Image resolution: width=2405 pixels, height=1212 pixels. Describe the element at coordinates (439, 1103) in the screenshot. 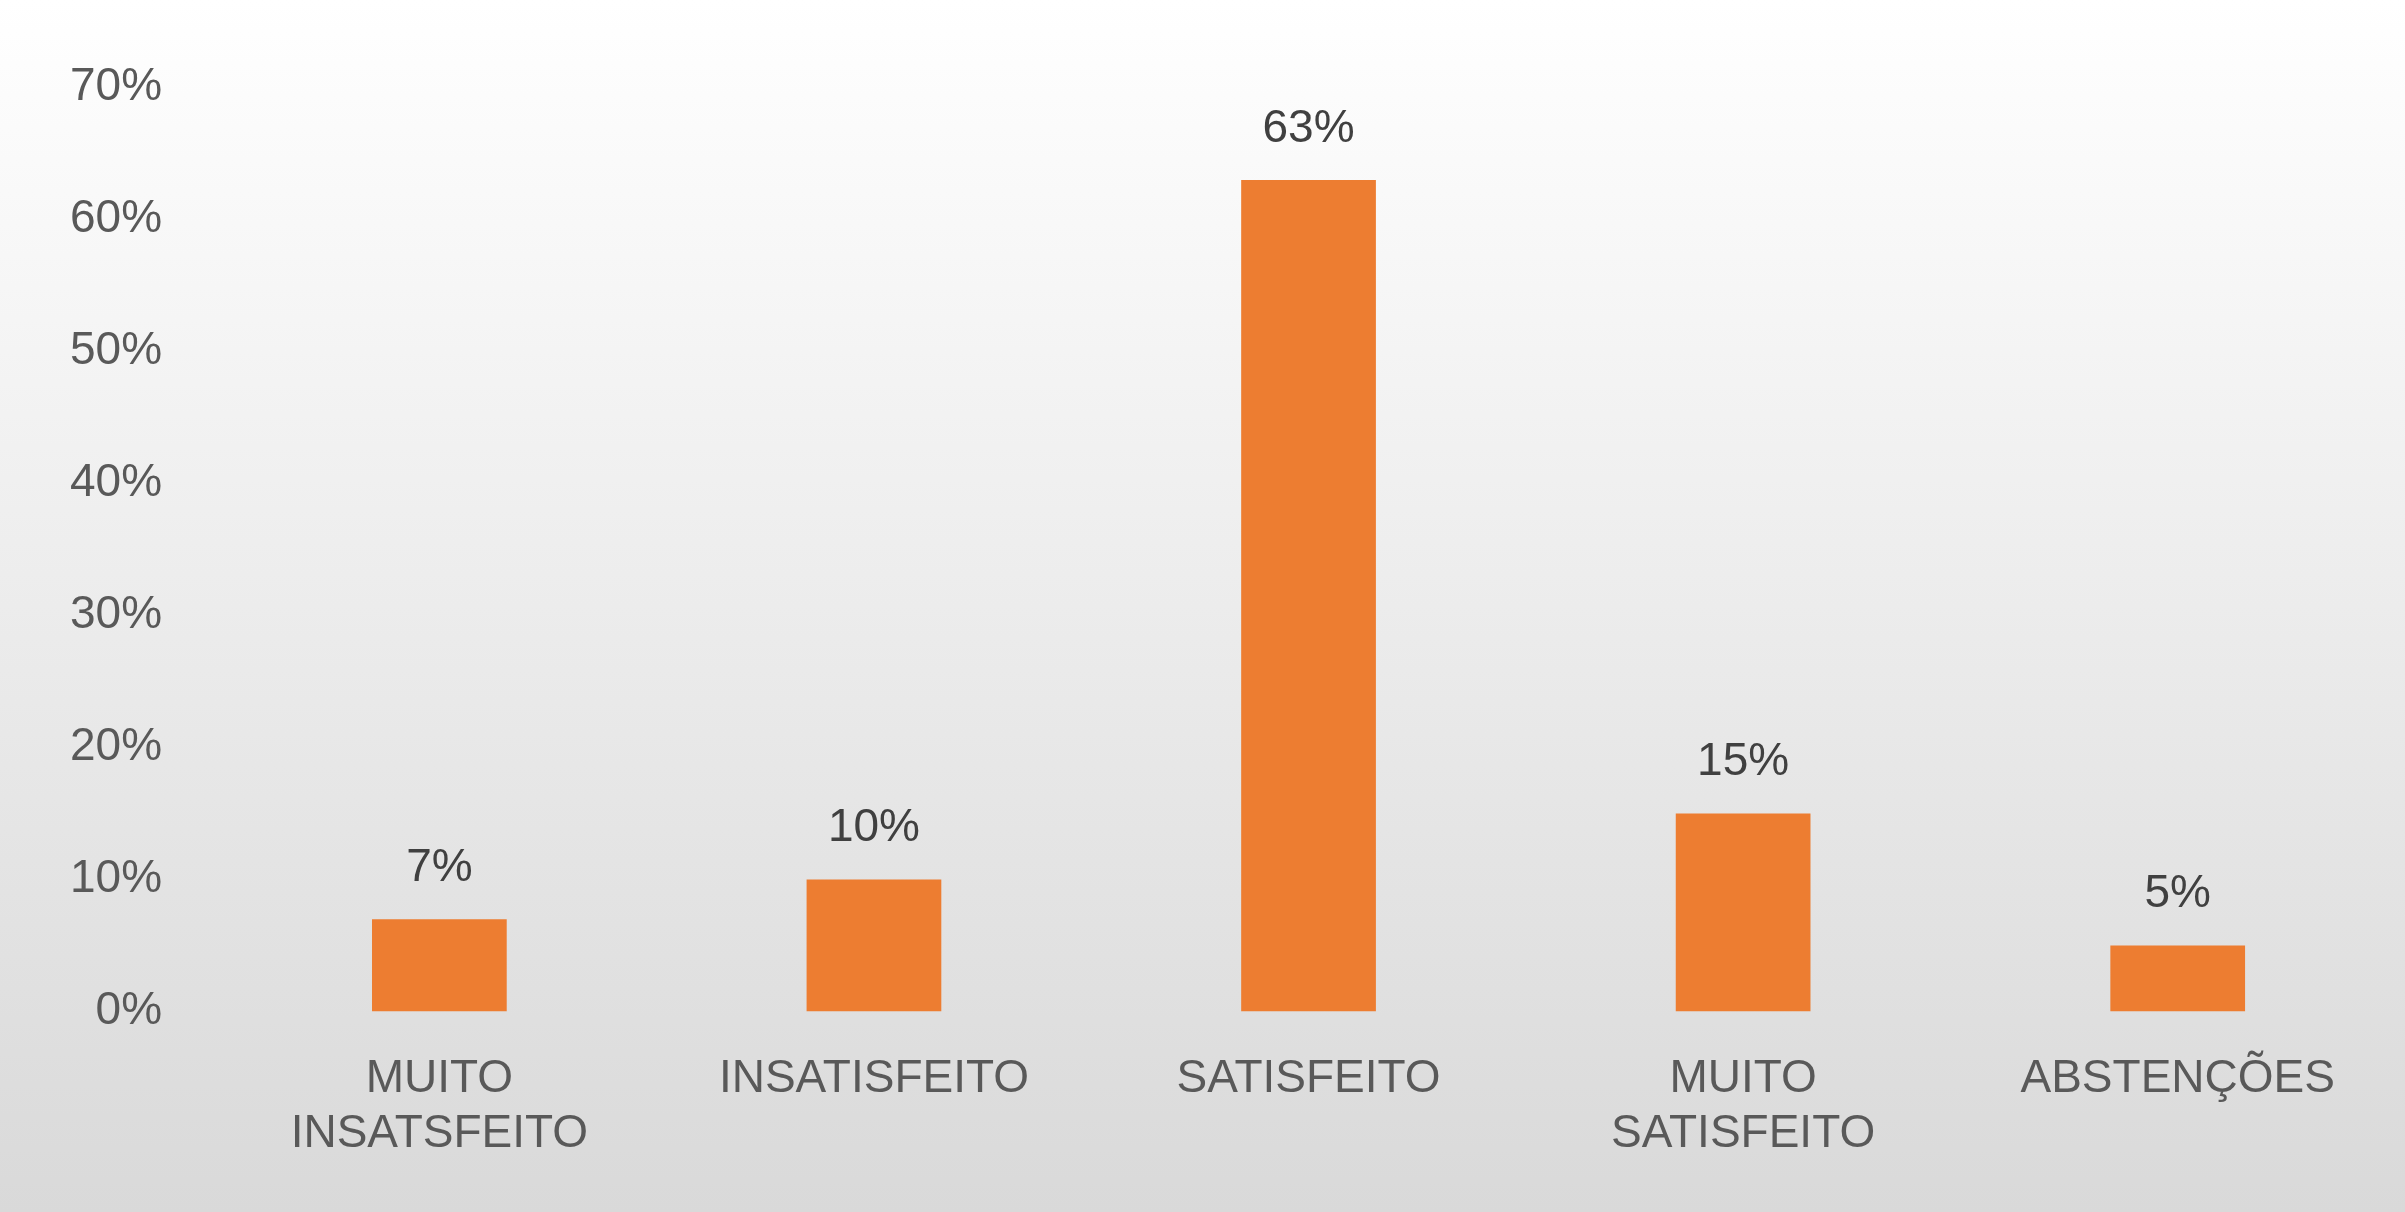

I see `x-tick-label: MUITO INSATSFEITO` at that location.